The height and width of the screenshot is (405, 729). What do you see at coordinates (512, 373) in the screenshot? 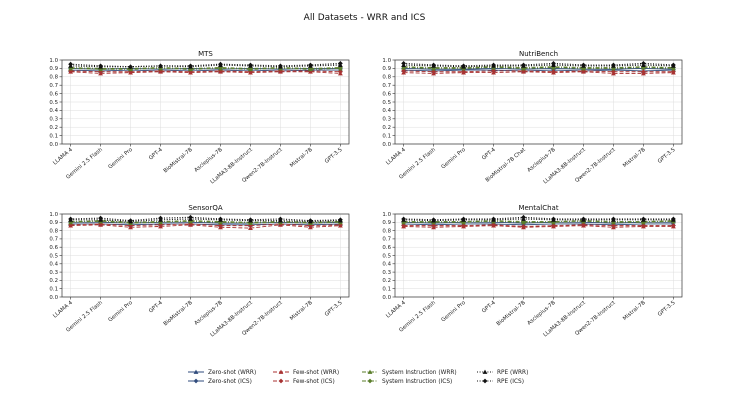
I see `legend-label: RPE (WRR)` at bounding box center [512, 373].